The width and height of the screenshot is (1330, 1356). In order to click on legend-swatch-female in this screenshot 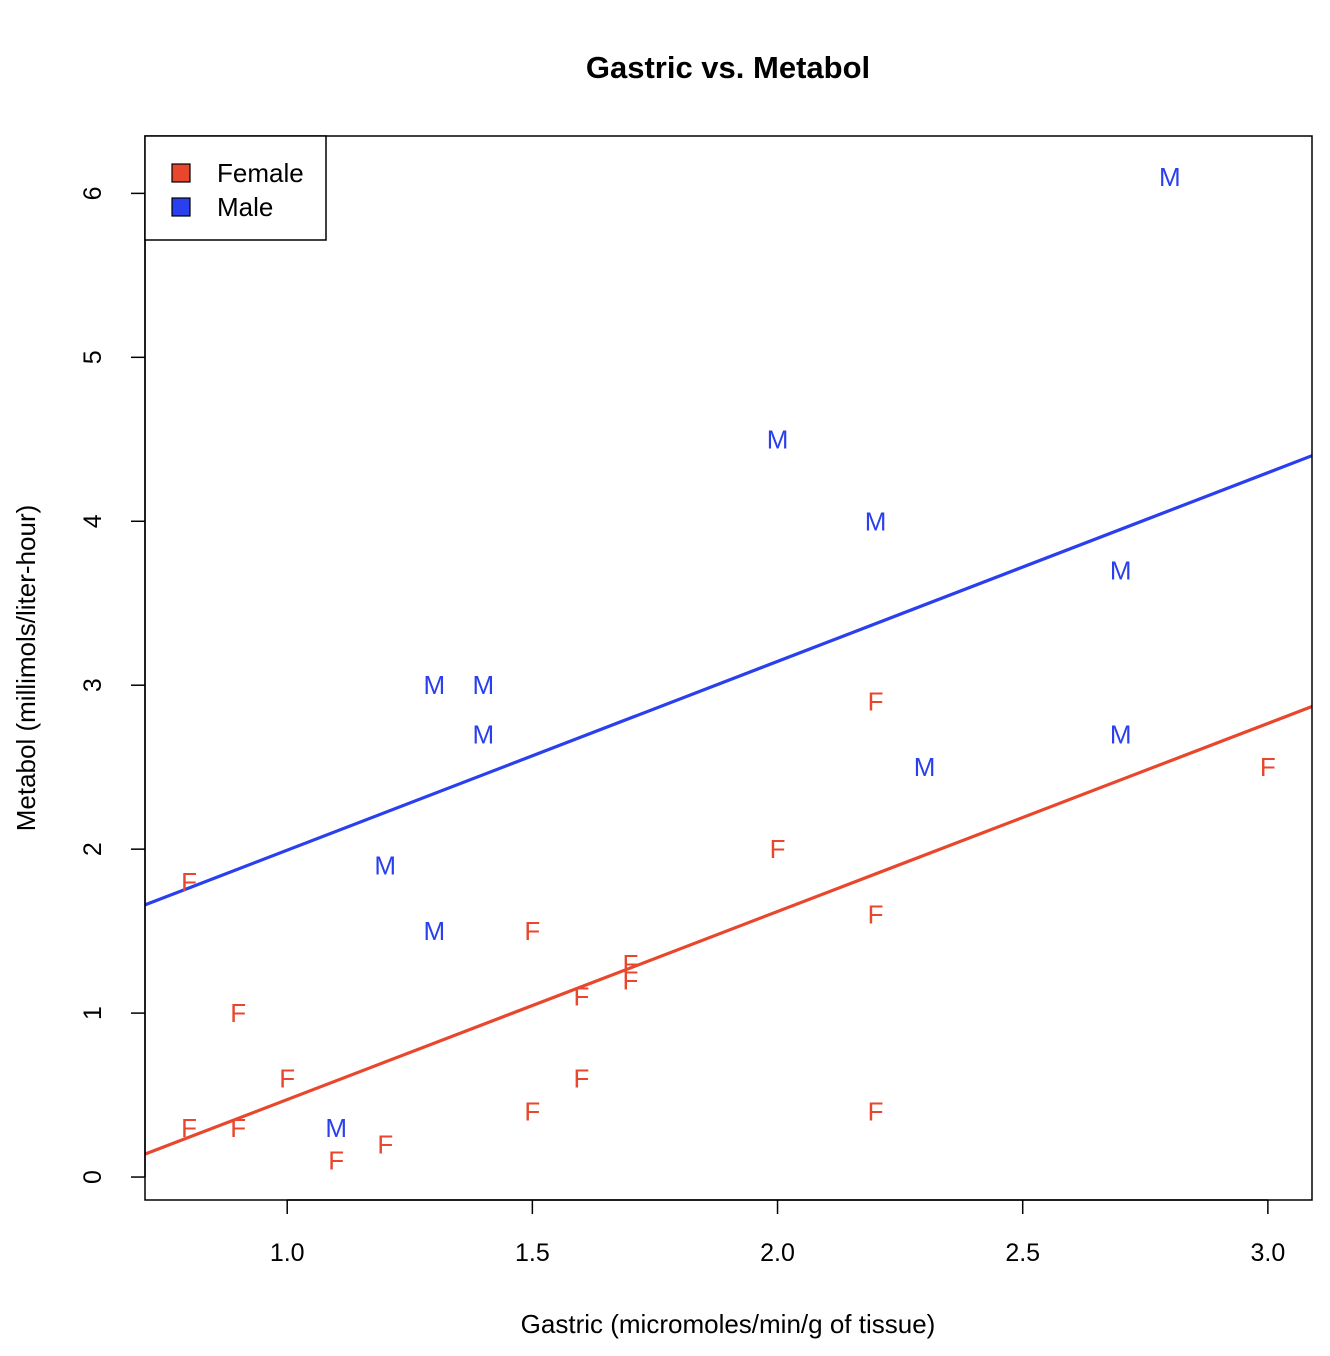, I will do `click(181, 173)`.